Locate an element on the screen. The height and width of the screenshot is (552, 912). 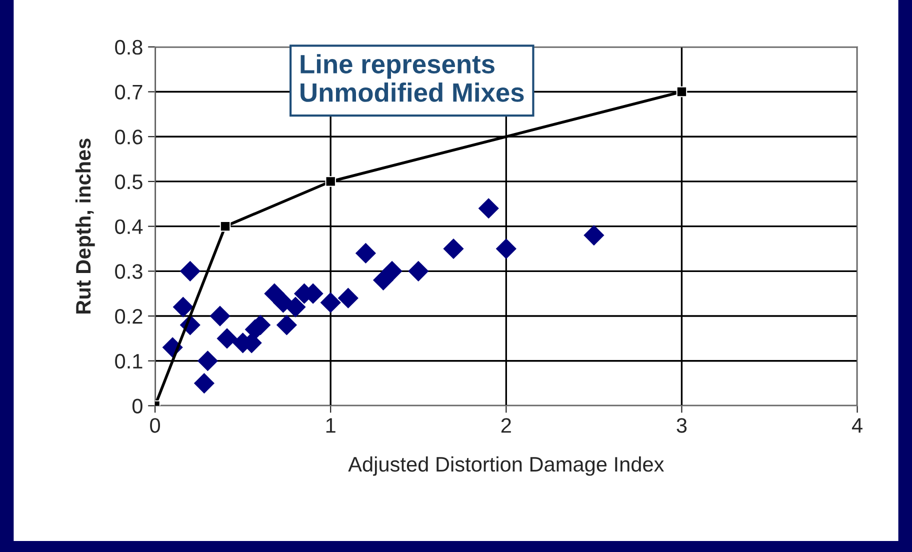
y-tick-label: 0.1 is located at coordinates (128, 361).